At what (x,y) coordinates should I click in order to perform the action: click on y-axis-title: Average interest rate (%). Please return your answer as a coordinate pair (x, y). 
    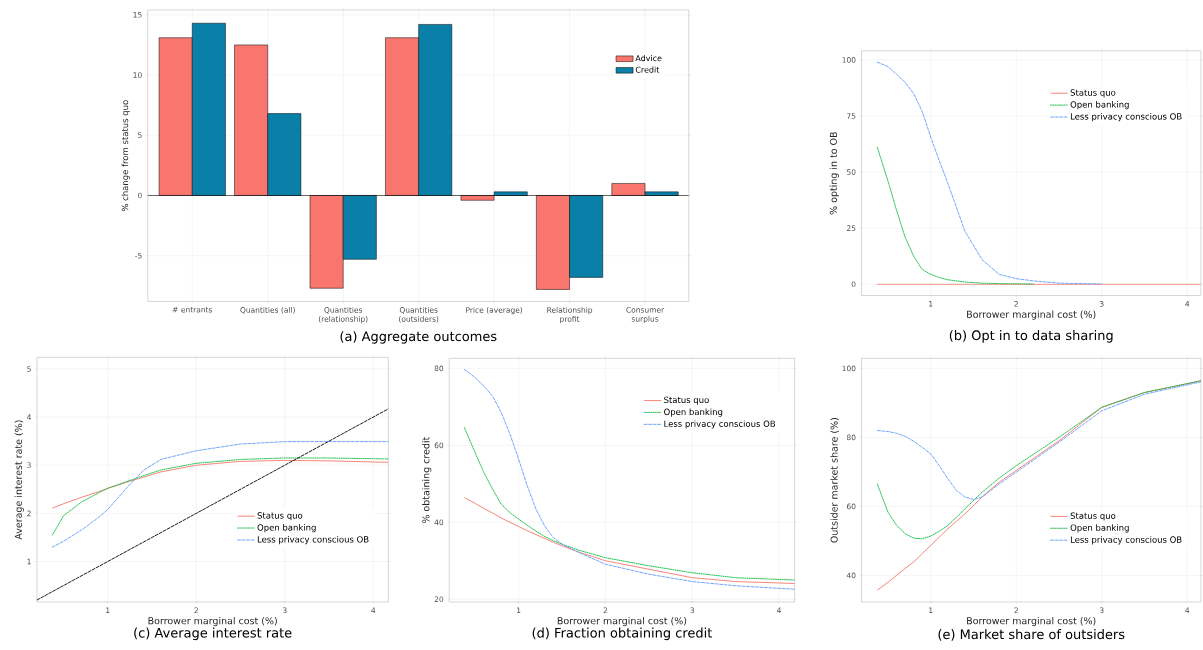
    Looking at the image, I should click on (19, 480).